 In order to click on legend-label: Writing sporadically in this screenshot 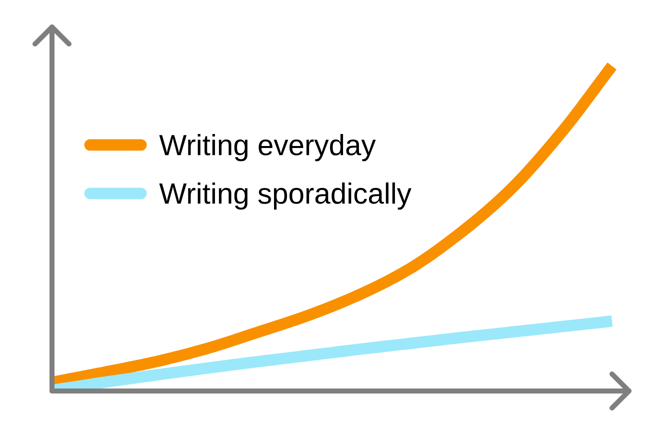, I will do `click(285, 196)`.